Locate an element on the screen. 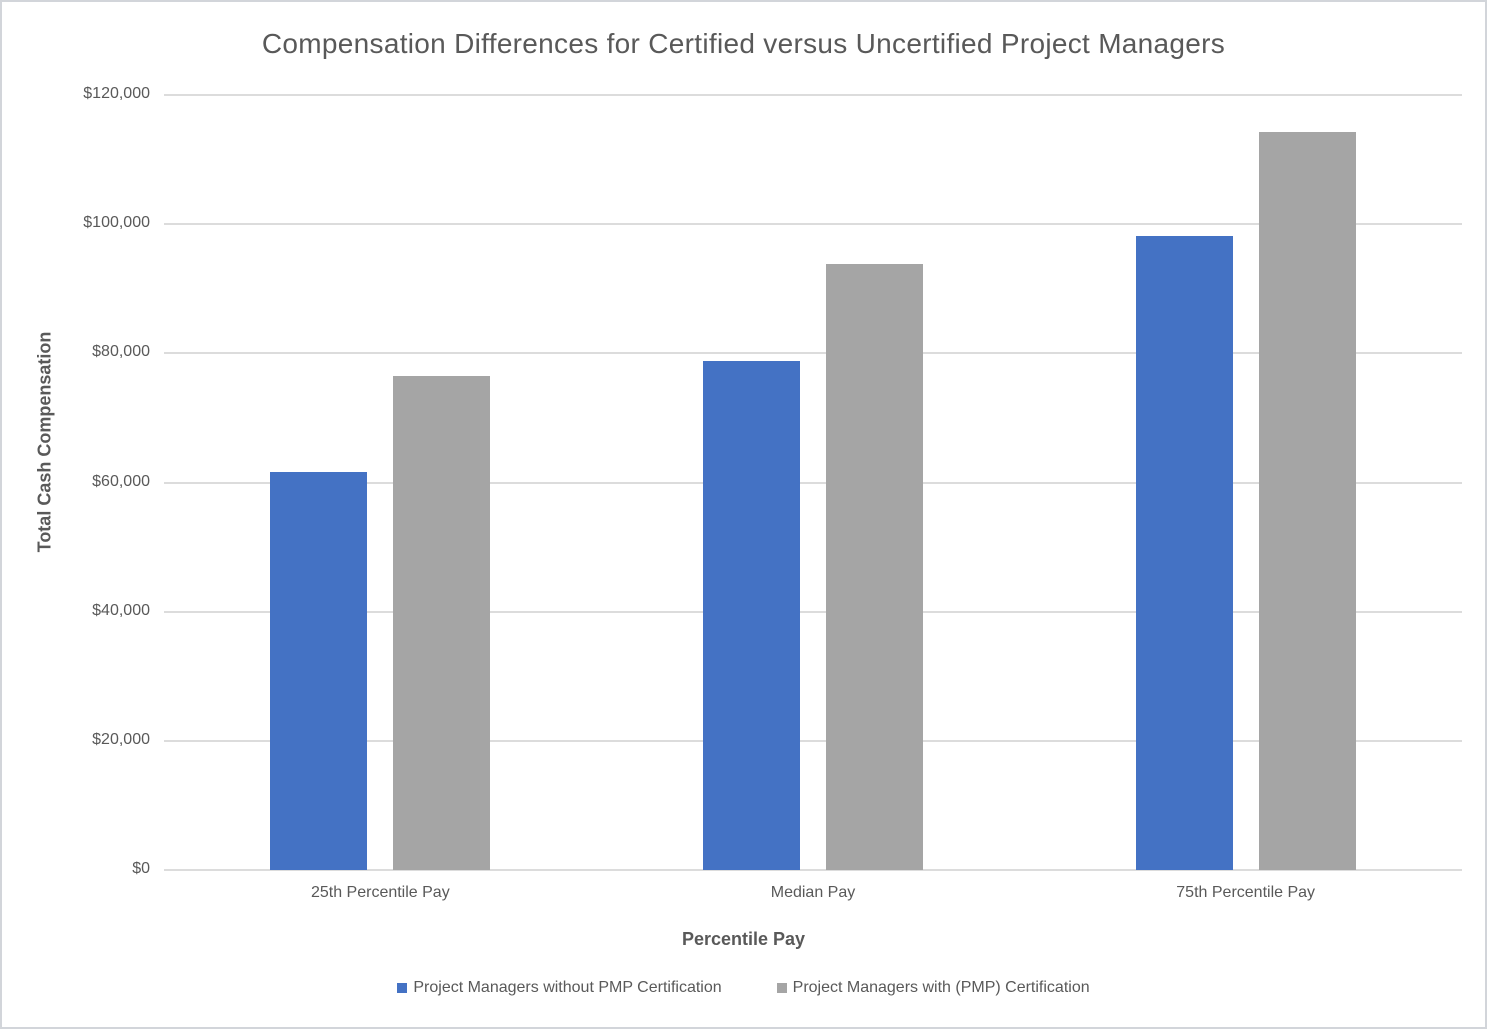 Image resolution: width=1487 pixels, height=1029 pixels. y-tick-label: $80,000 is located at coordinates (121, 352).